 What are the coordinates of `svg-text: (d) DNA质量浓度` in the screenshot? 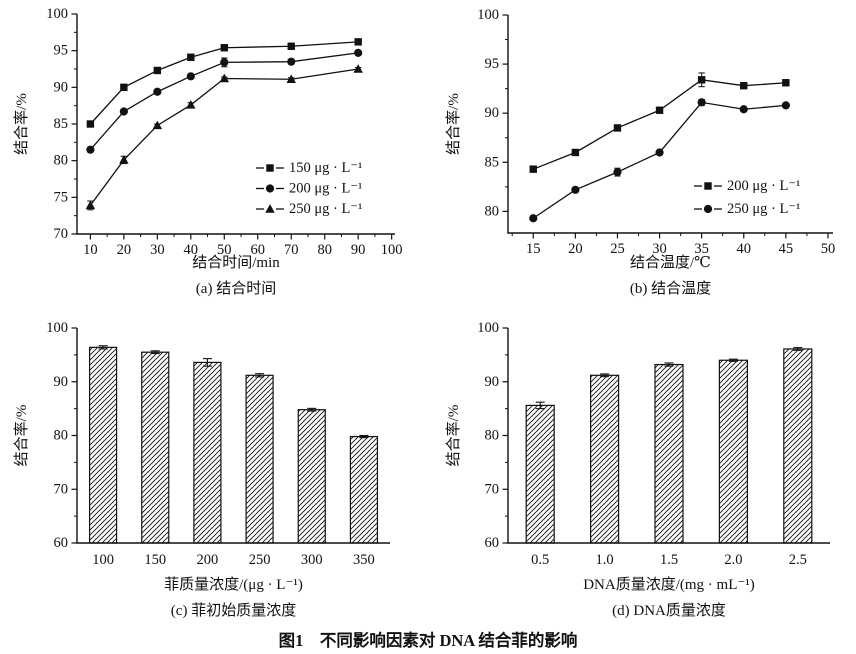 It's located at (669, 610).